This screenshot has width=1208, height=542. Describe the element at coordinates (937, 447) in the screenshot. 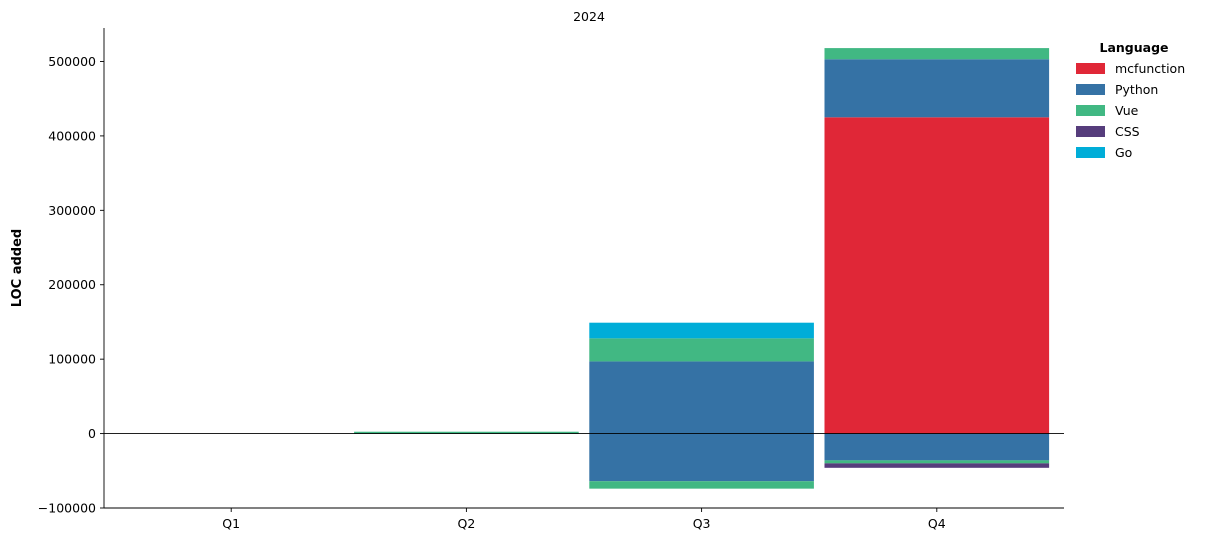

I see `bar-neg-python-q4` at that location.